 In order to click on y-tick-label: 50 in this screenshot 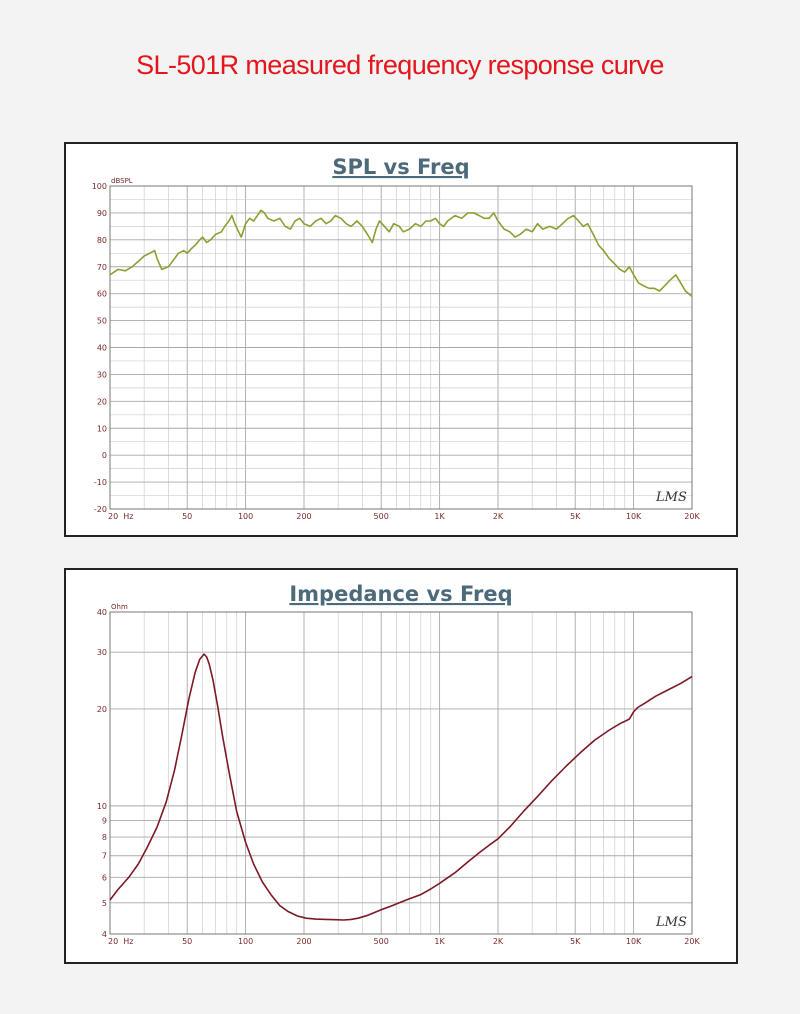, I will do `click(102, 321)`.